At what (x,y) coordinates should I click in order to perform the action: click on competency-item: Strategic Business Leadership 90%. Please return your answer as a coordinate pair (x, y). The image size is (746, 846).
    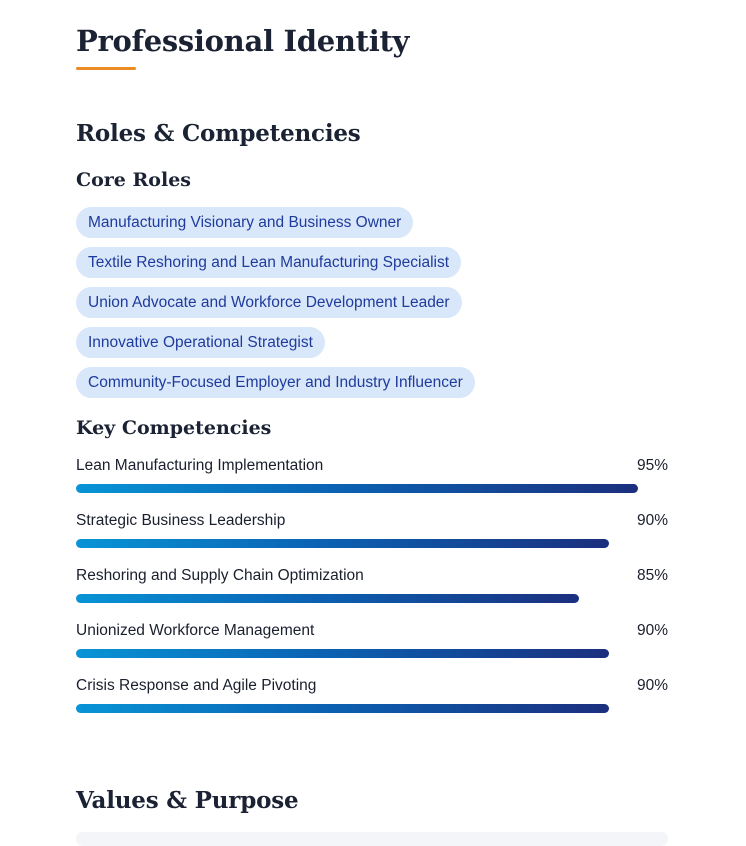
    Looking at the image, I should click on (372, 539).